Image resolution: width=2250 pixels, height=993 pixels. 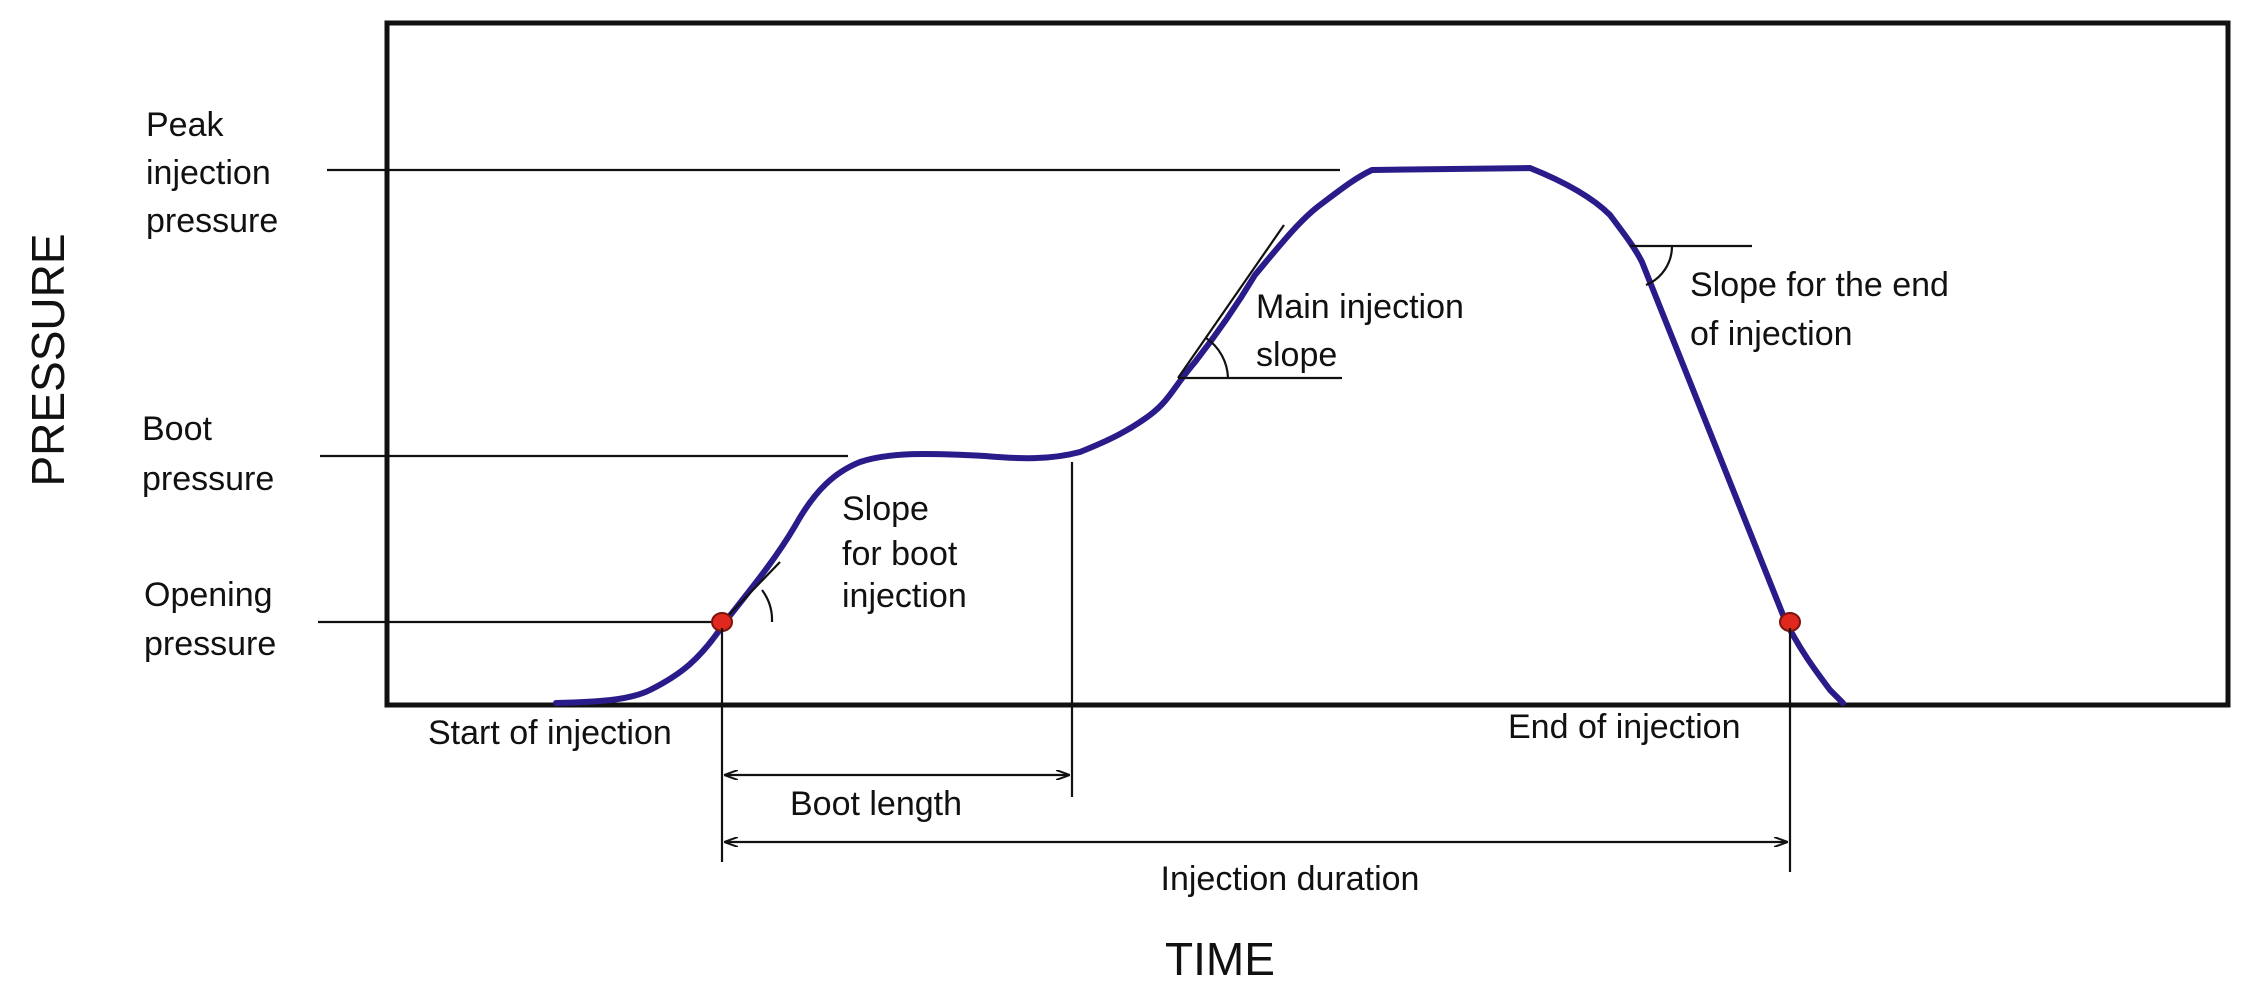 What do you see at coordinates (177, 429) in the screenshot?
I see `svg-text: Boot` at bounding box center [177, 429].